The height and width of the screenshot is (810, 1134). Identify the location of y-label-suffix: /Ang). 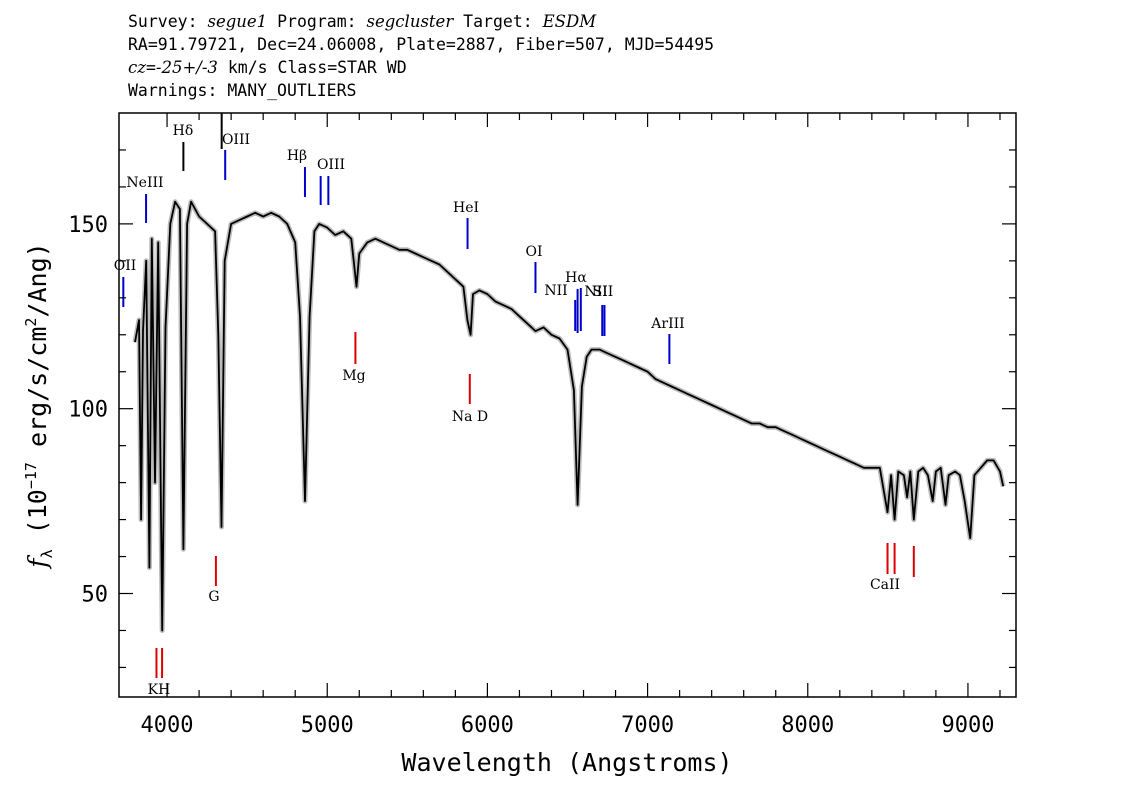
(37, 279).